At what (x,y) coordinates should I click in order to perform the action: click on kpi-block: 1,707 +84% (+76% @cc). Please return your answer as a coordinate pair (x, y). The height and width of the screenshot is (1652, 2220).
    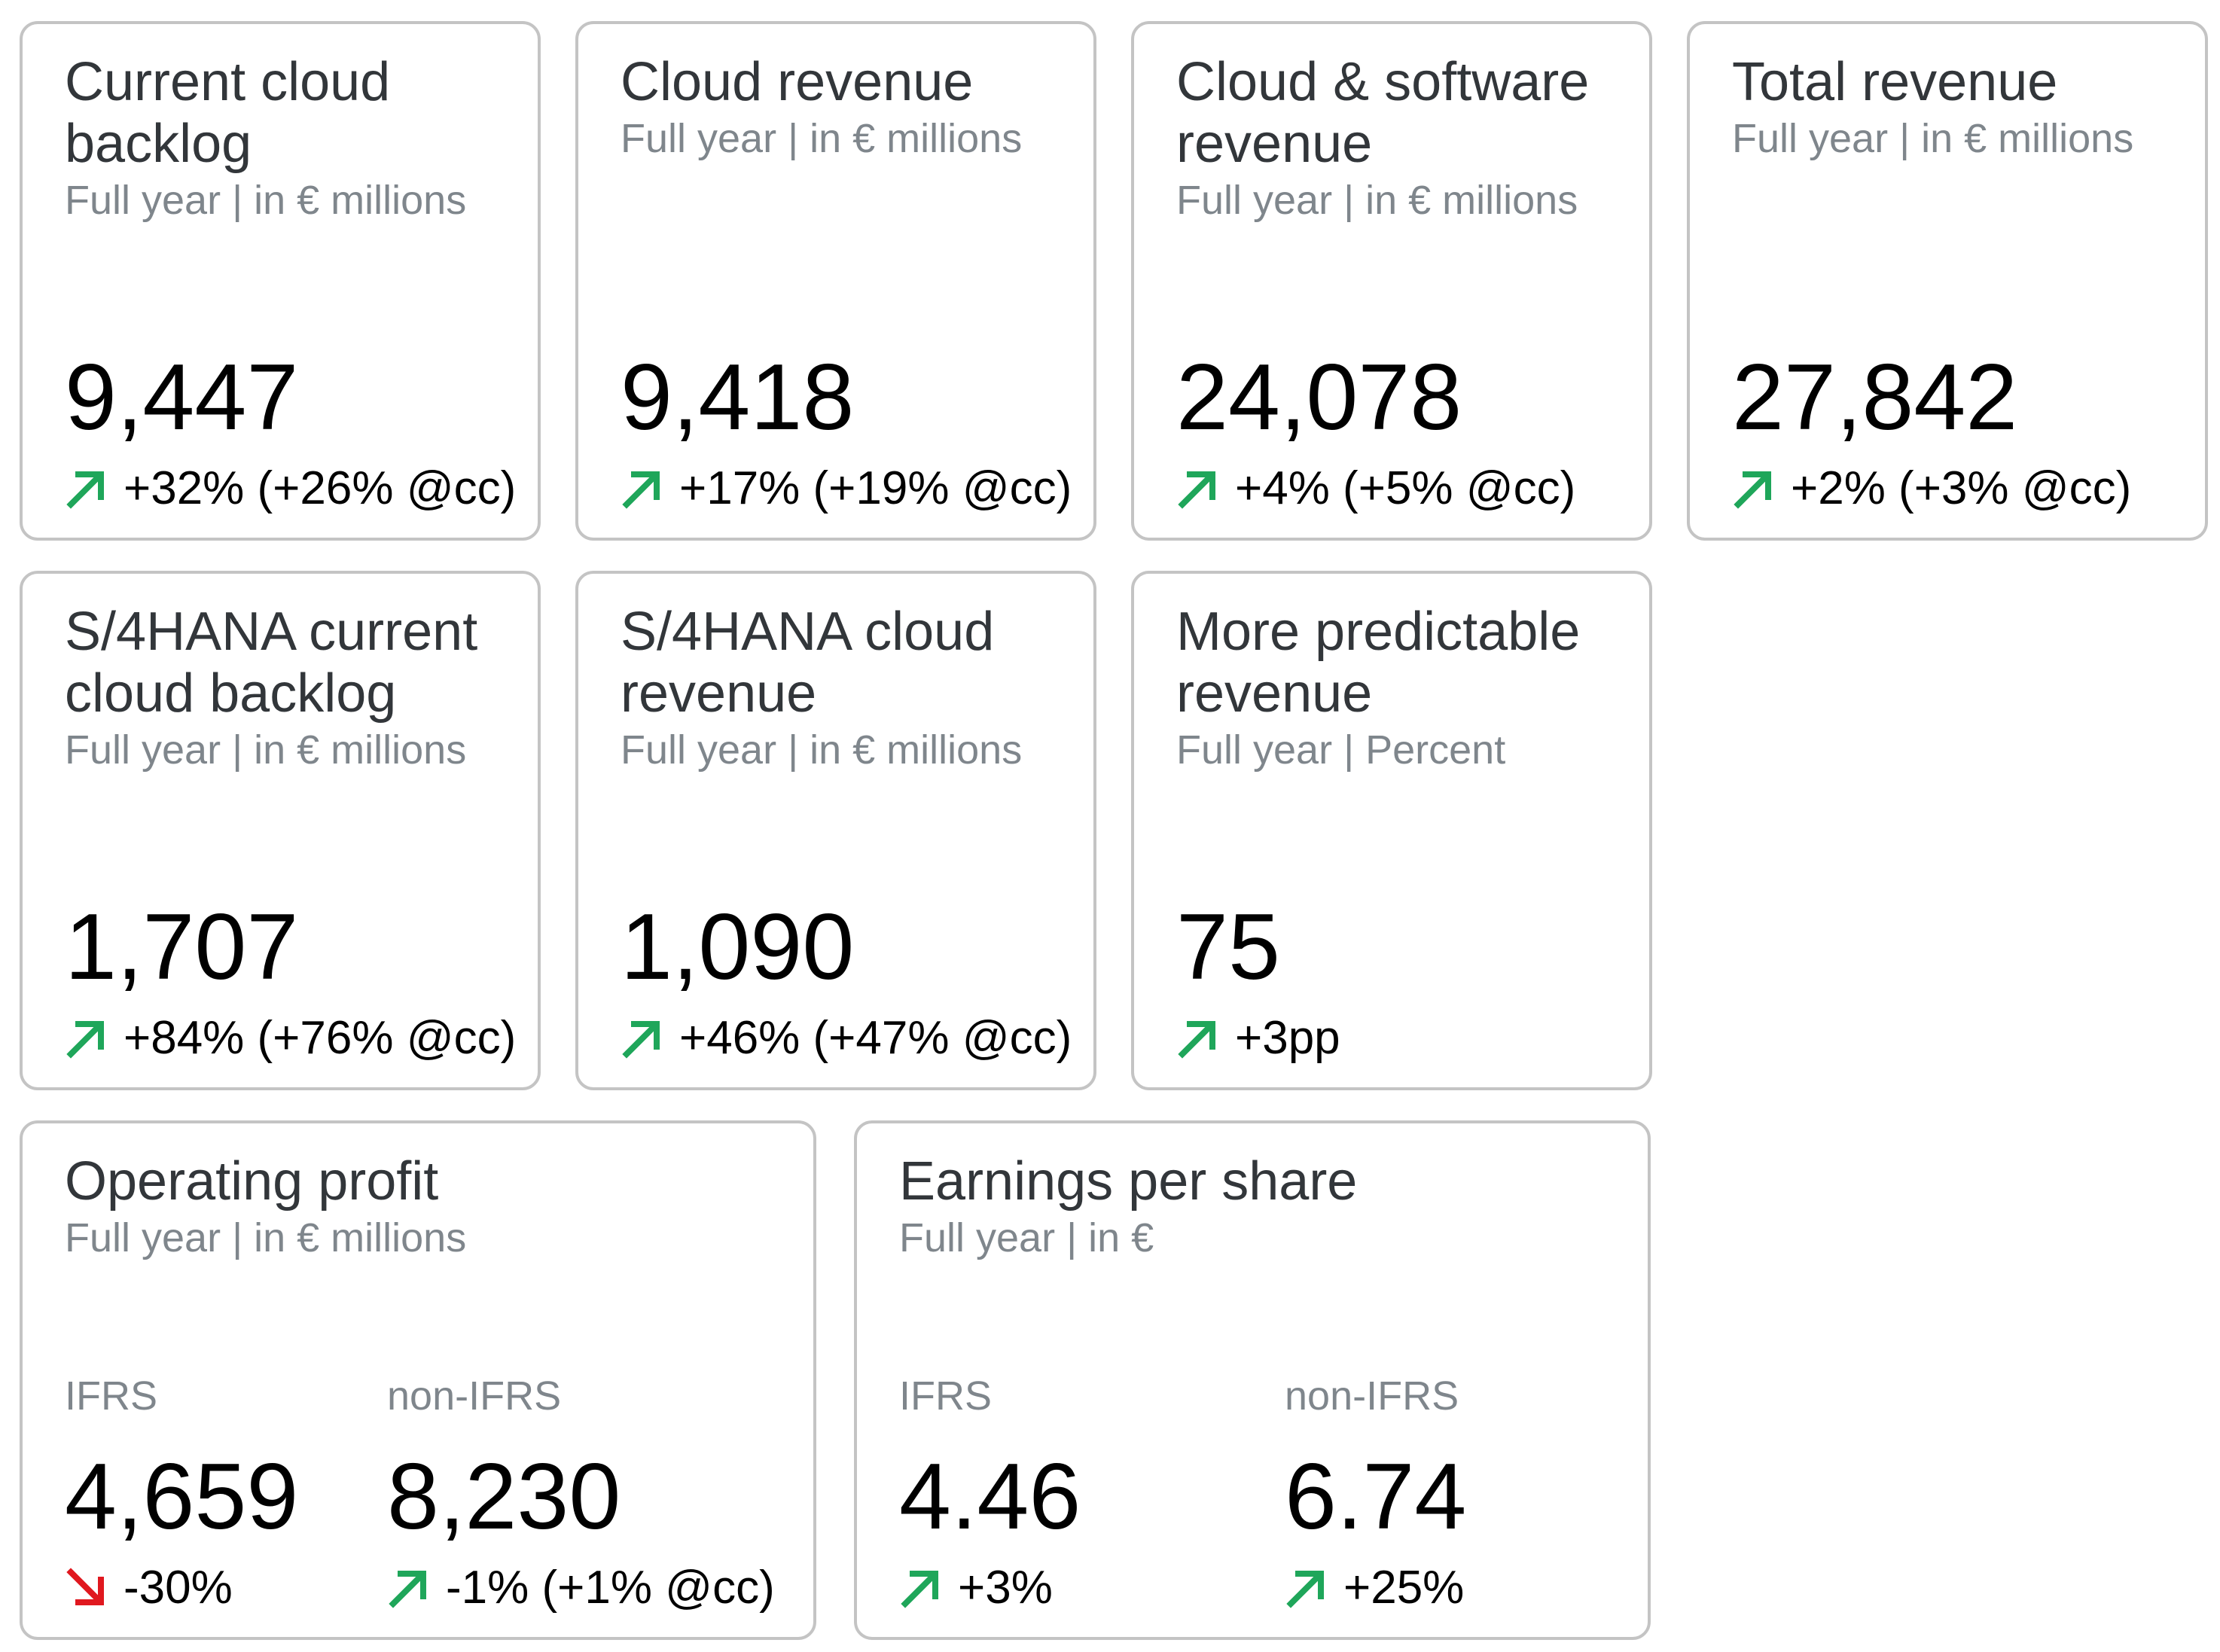
    Looking at the image, I should click on (290, 983).